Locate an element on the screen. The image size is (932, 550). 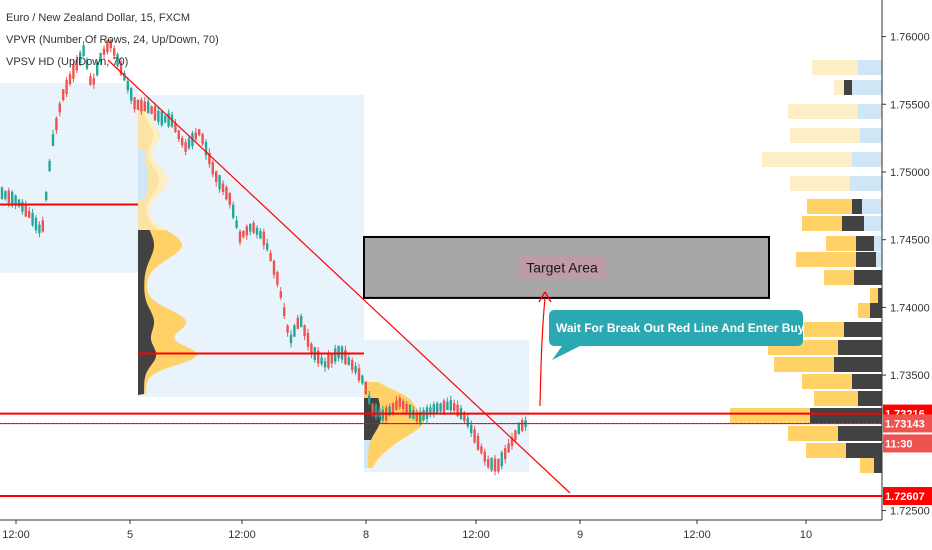
price-tick-label: 1.74500 is located at coordinates (910, 241).